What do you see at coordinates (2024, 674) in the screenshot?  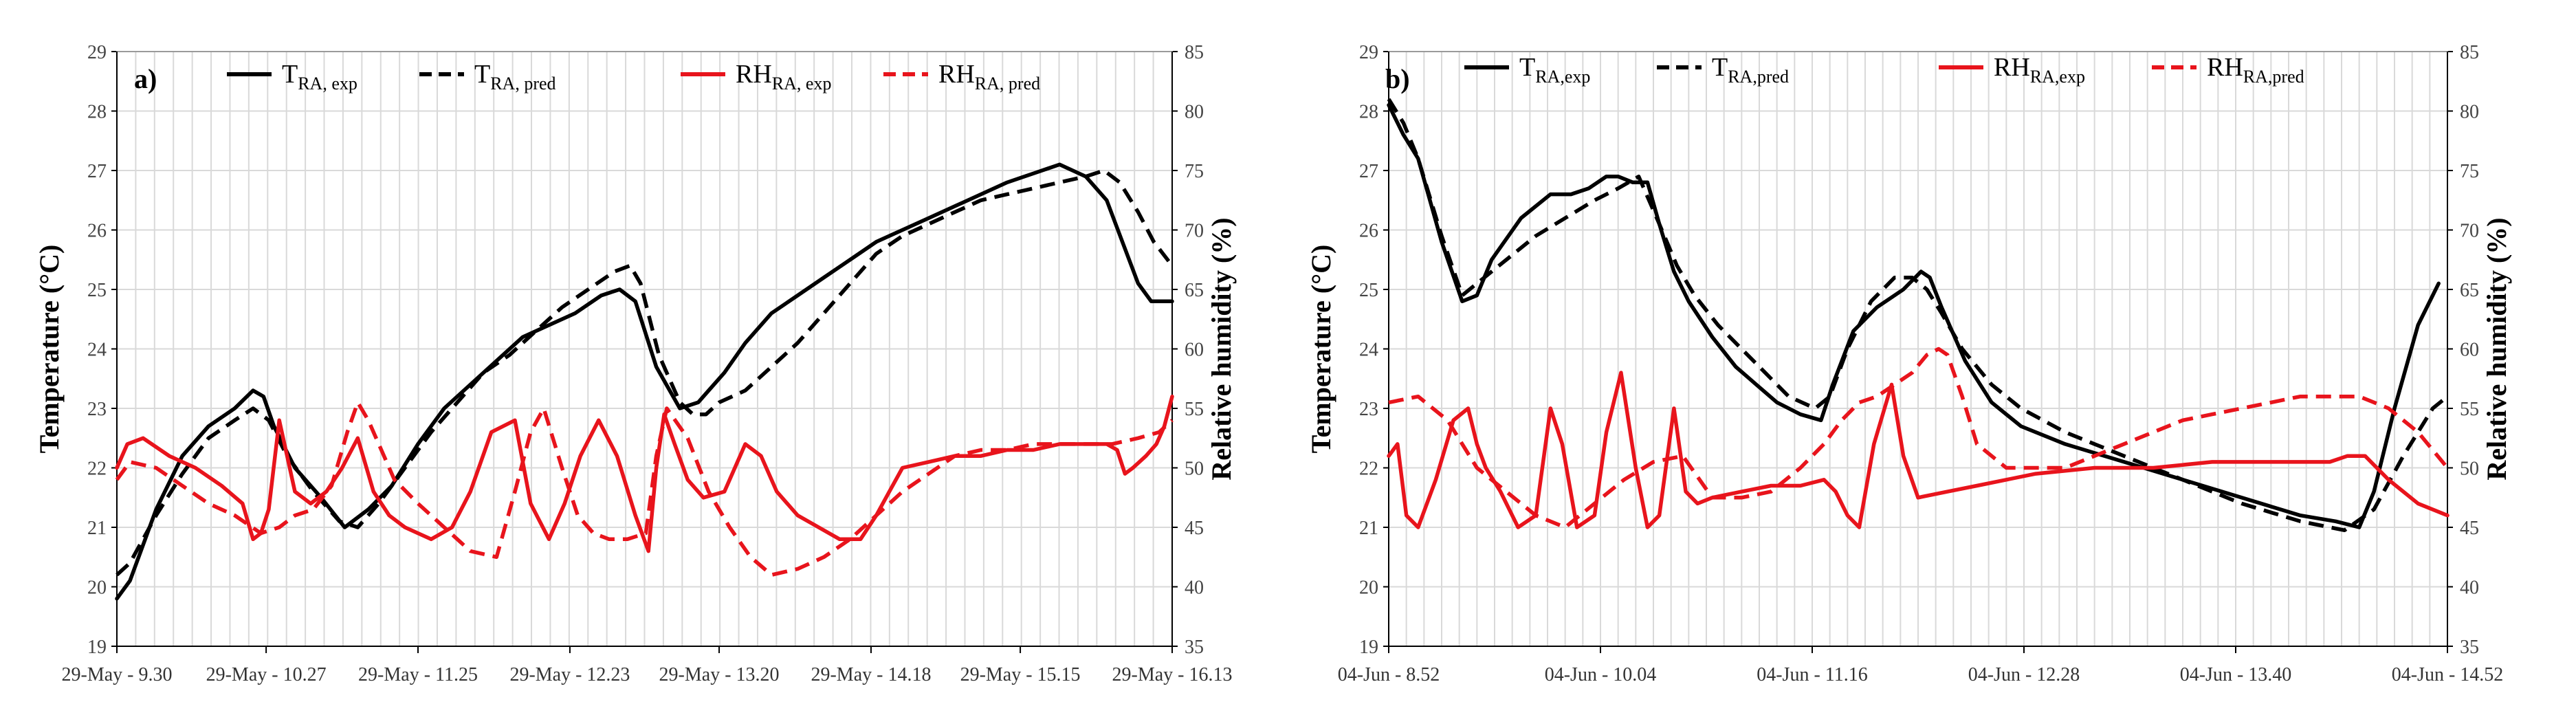 I see `x-tick-label: 04-Jun - 12.28` at bounding box center [2024, 674].